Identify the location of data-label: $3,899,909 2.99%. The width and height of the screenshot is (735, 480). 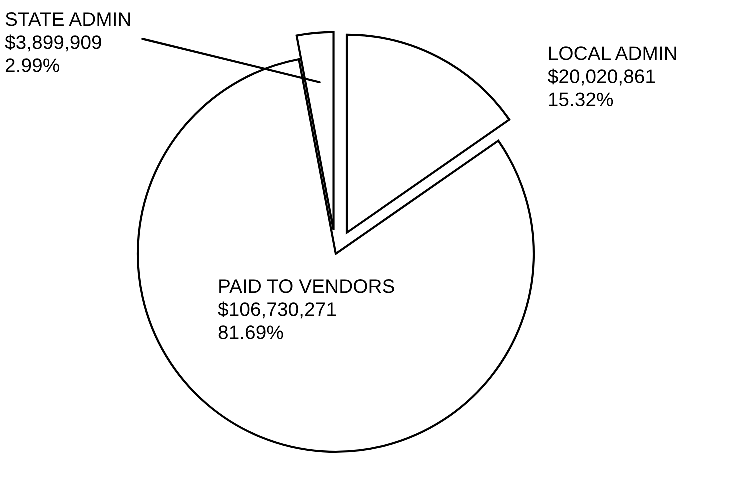
(53, 53).